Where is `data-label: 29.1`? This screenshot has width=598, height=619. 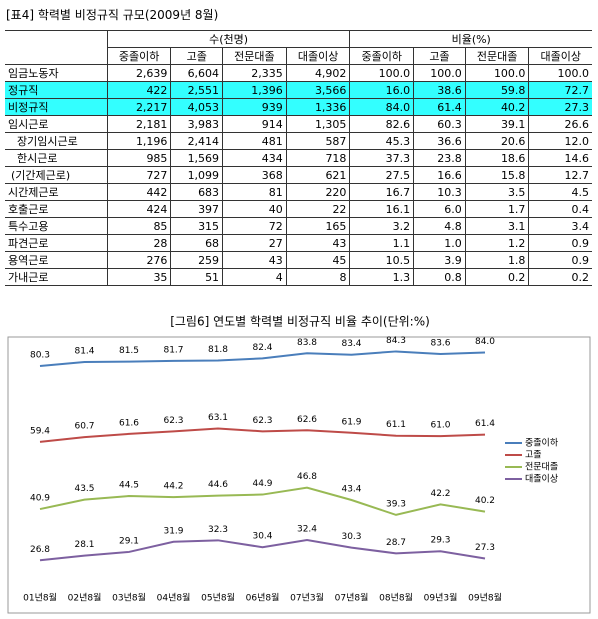 data-label: 29.1 is located at coordinates (129, 541).